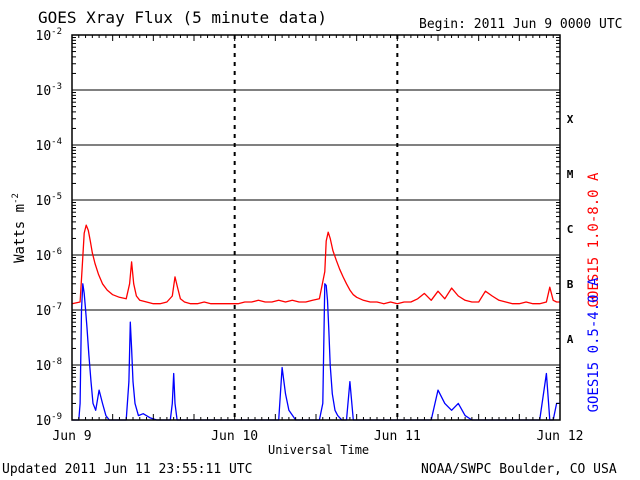 This screenshot has height=480, width=640. Describe the element at coordinates (49, 255) in the screenshot. I see `y-tick-label: 10⁻⁶` at that location.